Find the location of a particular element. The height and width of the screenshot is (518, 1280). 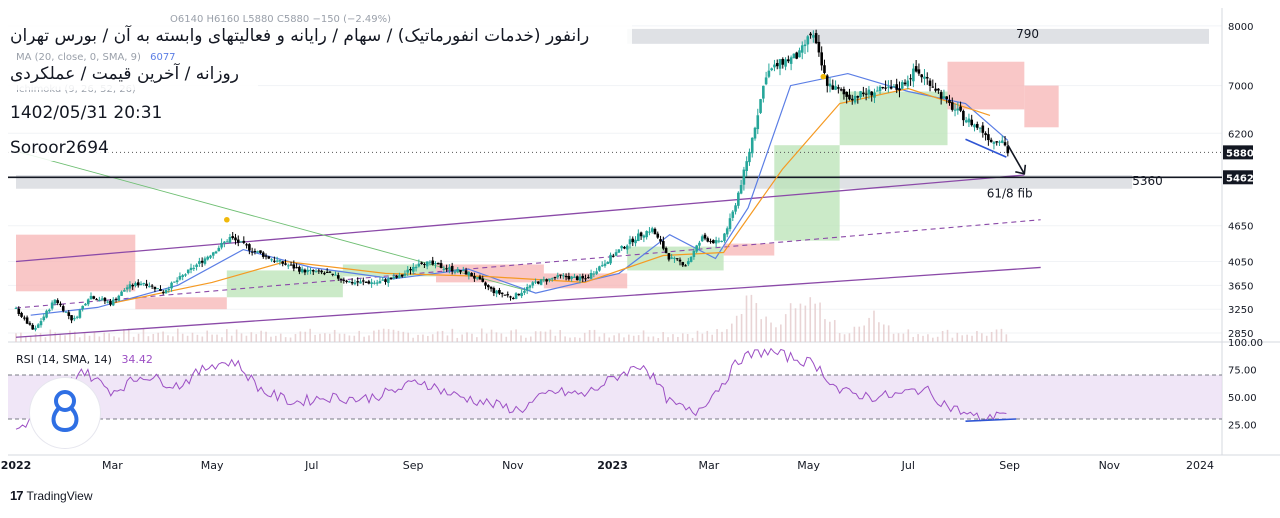

rsi-tick-label: 25.00 is located at coordinates (1242, 426).